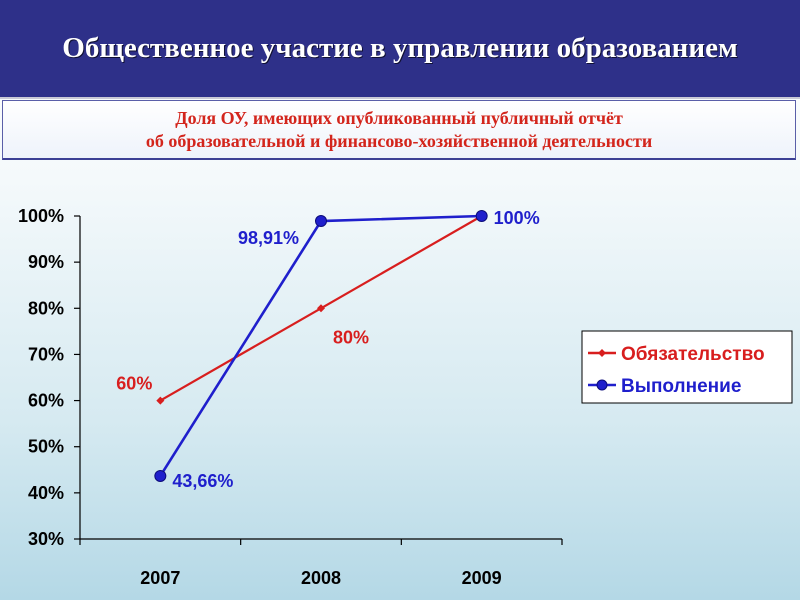 The width and height of the screenshot is (800, 600). Describe the element at coordinates (46, 262) in the screenshot. I see `y-tick-label: 90%` at that location.